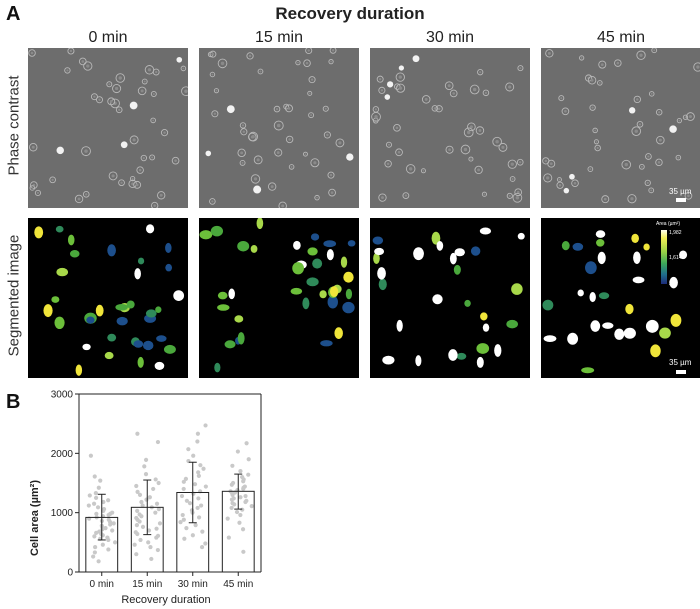 This screenshot has width=700, height=609. What do you see at coordinates (165, 600) in the screenshot?
I see `x-axis-label: Recovery duration` at bounding box center [165, 600].